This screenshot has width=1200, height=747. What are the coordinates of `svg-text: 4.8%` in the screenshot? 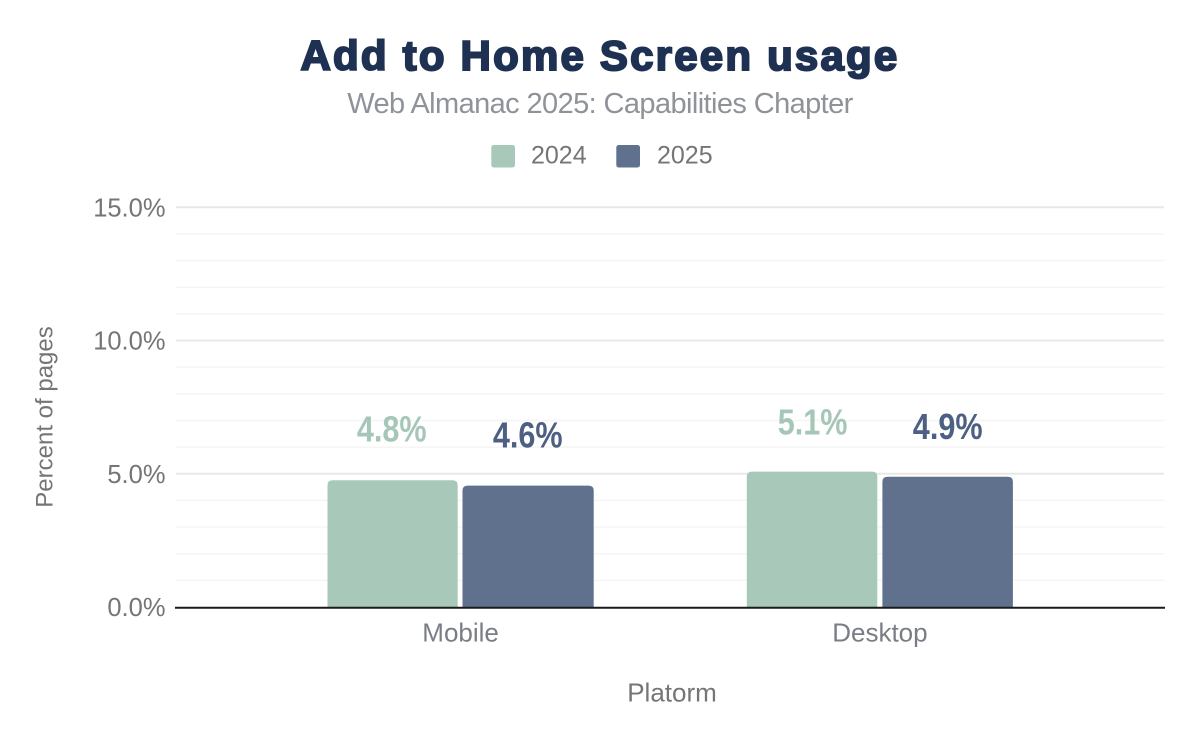 It's located at (392, 430).